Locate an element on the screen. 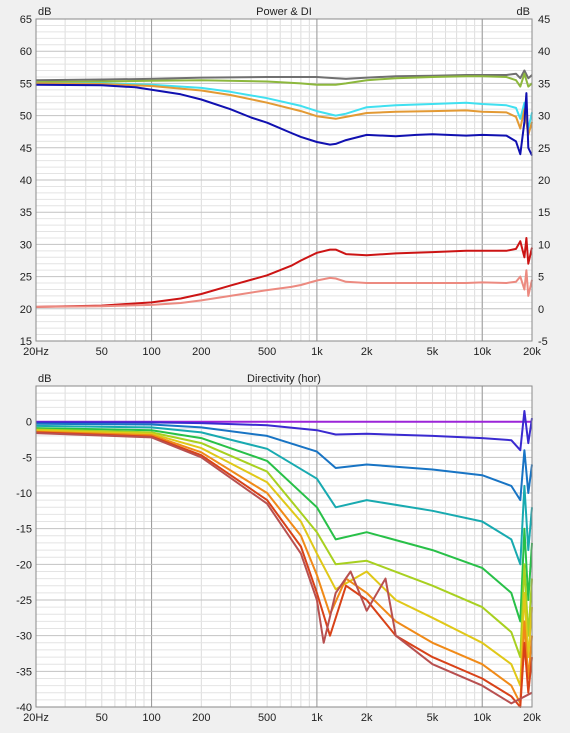 This screenshot has height=733, width=570. y2-tick-label: 0 is located at coordinates (541, 310).